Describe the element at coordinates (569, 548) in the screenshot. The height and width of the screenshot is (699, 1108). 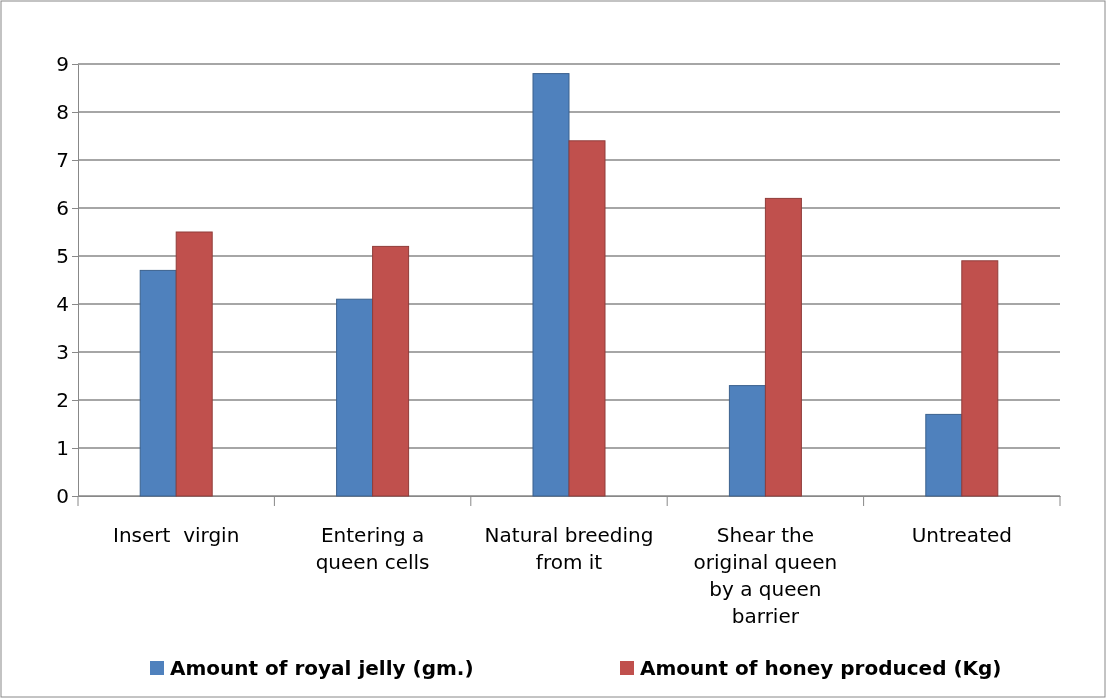
I see `x-tick-label: Natural breeding from it` at that location.